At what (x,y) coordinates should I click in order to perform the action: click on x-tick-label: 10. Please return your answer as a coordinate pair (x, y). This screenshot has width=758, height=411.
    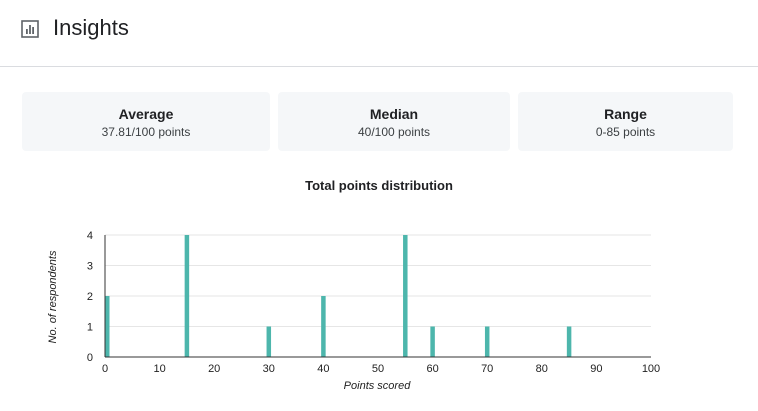
    Looking at the image, I should click on (159, 369).